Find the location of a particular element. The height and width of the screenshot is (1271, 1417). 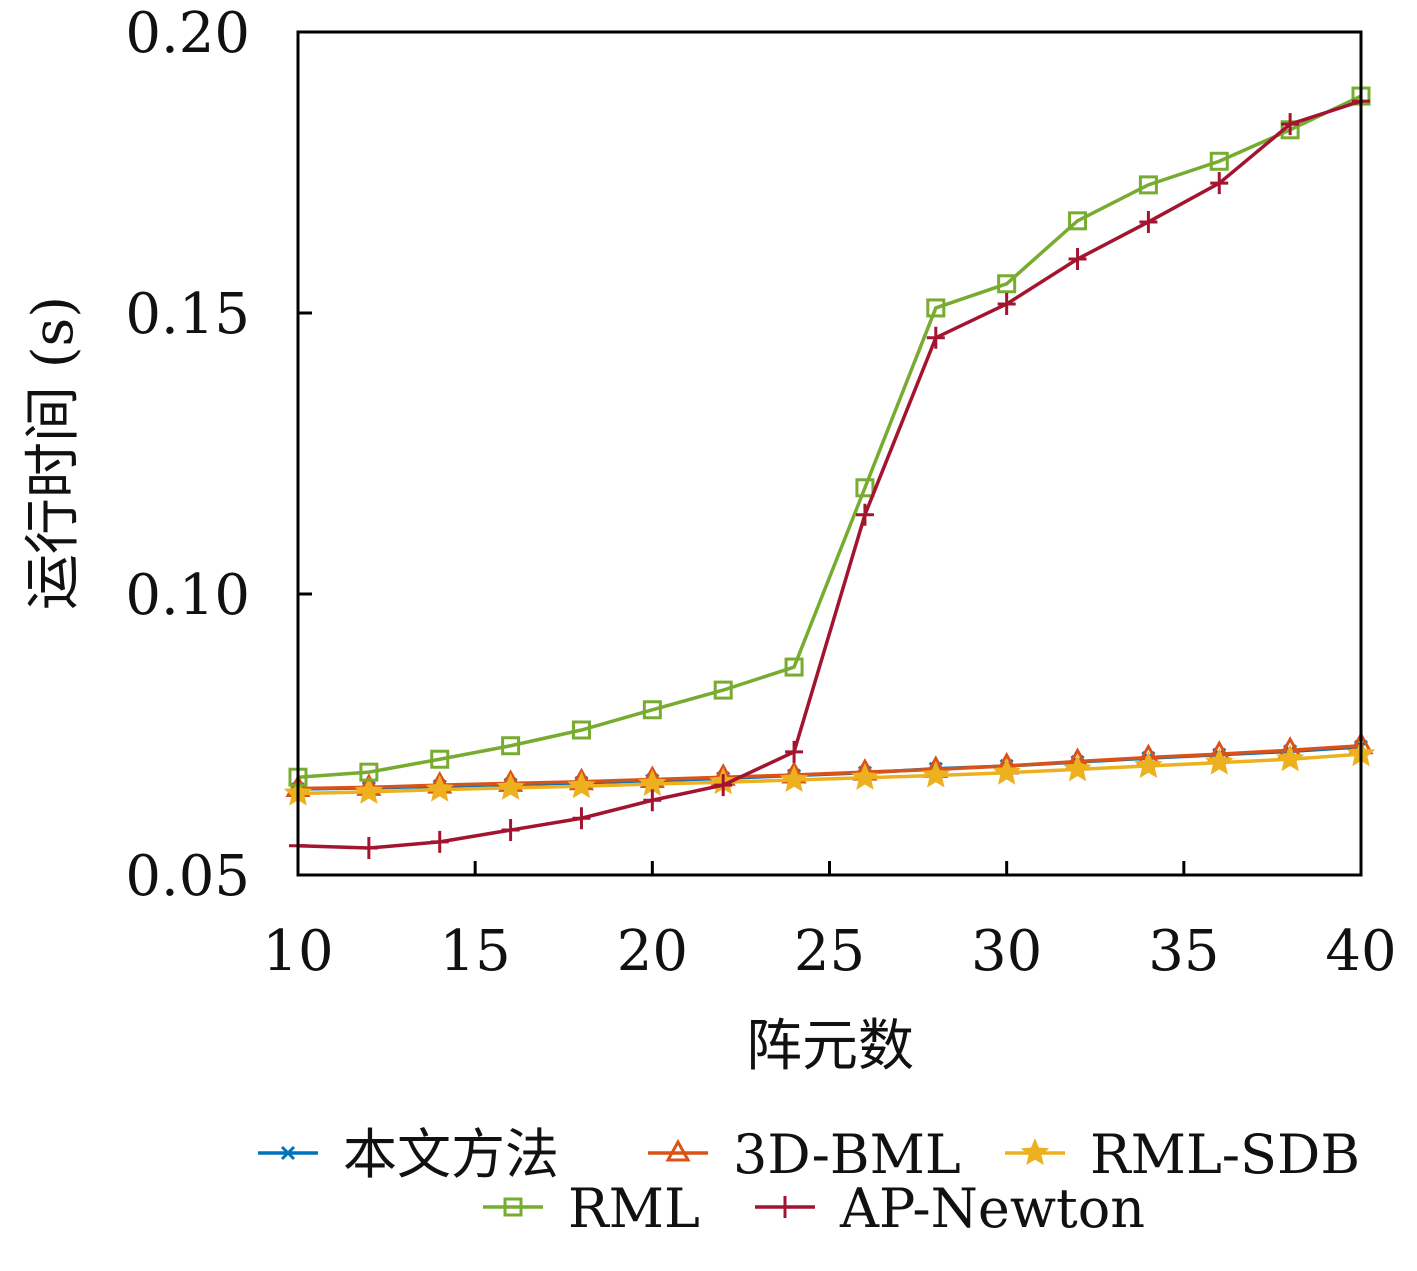

y-tick-label: 0.05 is located at coordinates (187, 876).